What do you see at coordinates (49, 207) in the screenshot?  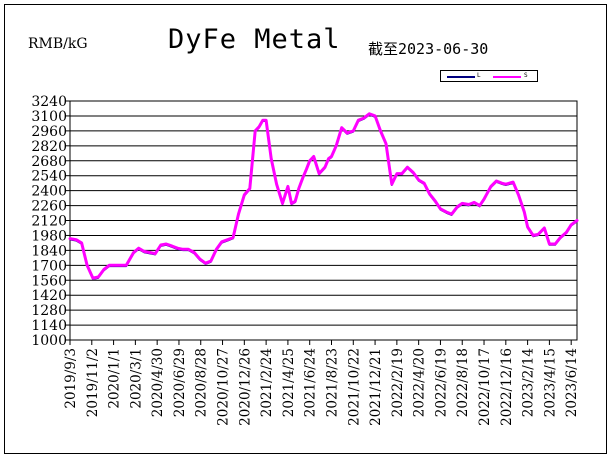 I see `y-tick-label: 2260` at bounding box center [49, 207].